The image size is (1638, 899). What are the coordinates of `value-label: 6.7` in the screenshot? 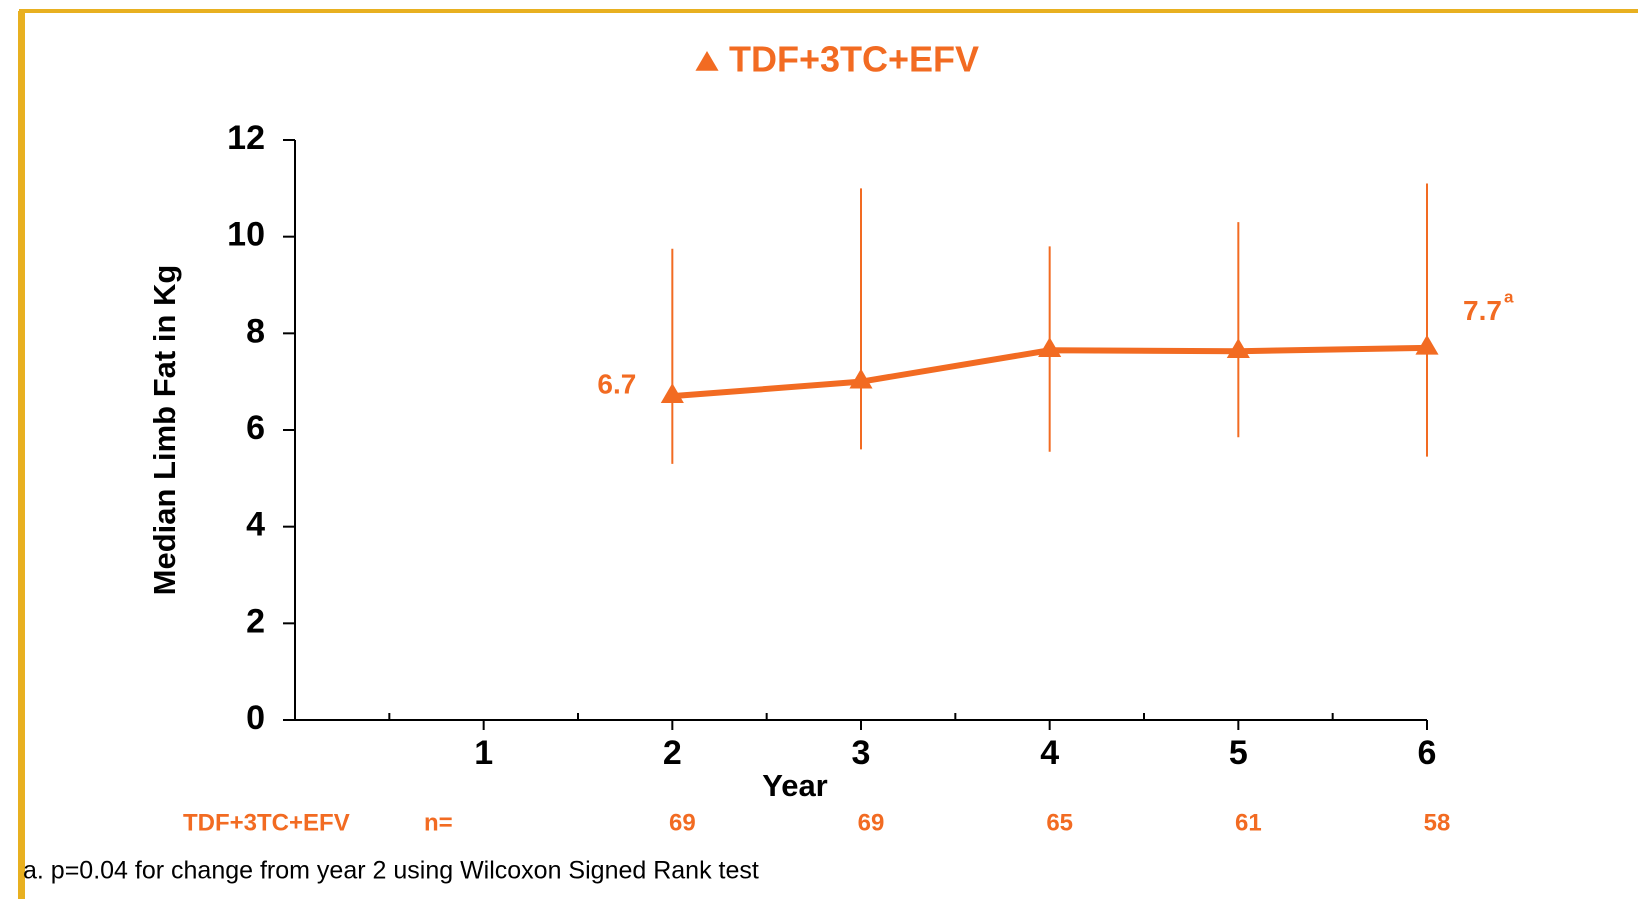 It's located at (616, 384).